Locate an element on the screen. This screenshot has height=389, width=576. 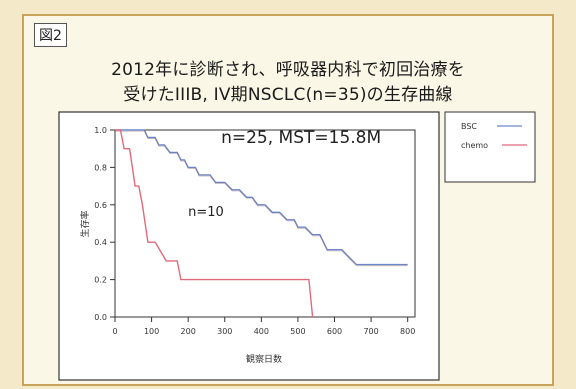
legend-box is located at coordinates (490, 147).